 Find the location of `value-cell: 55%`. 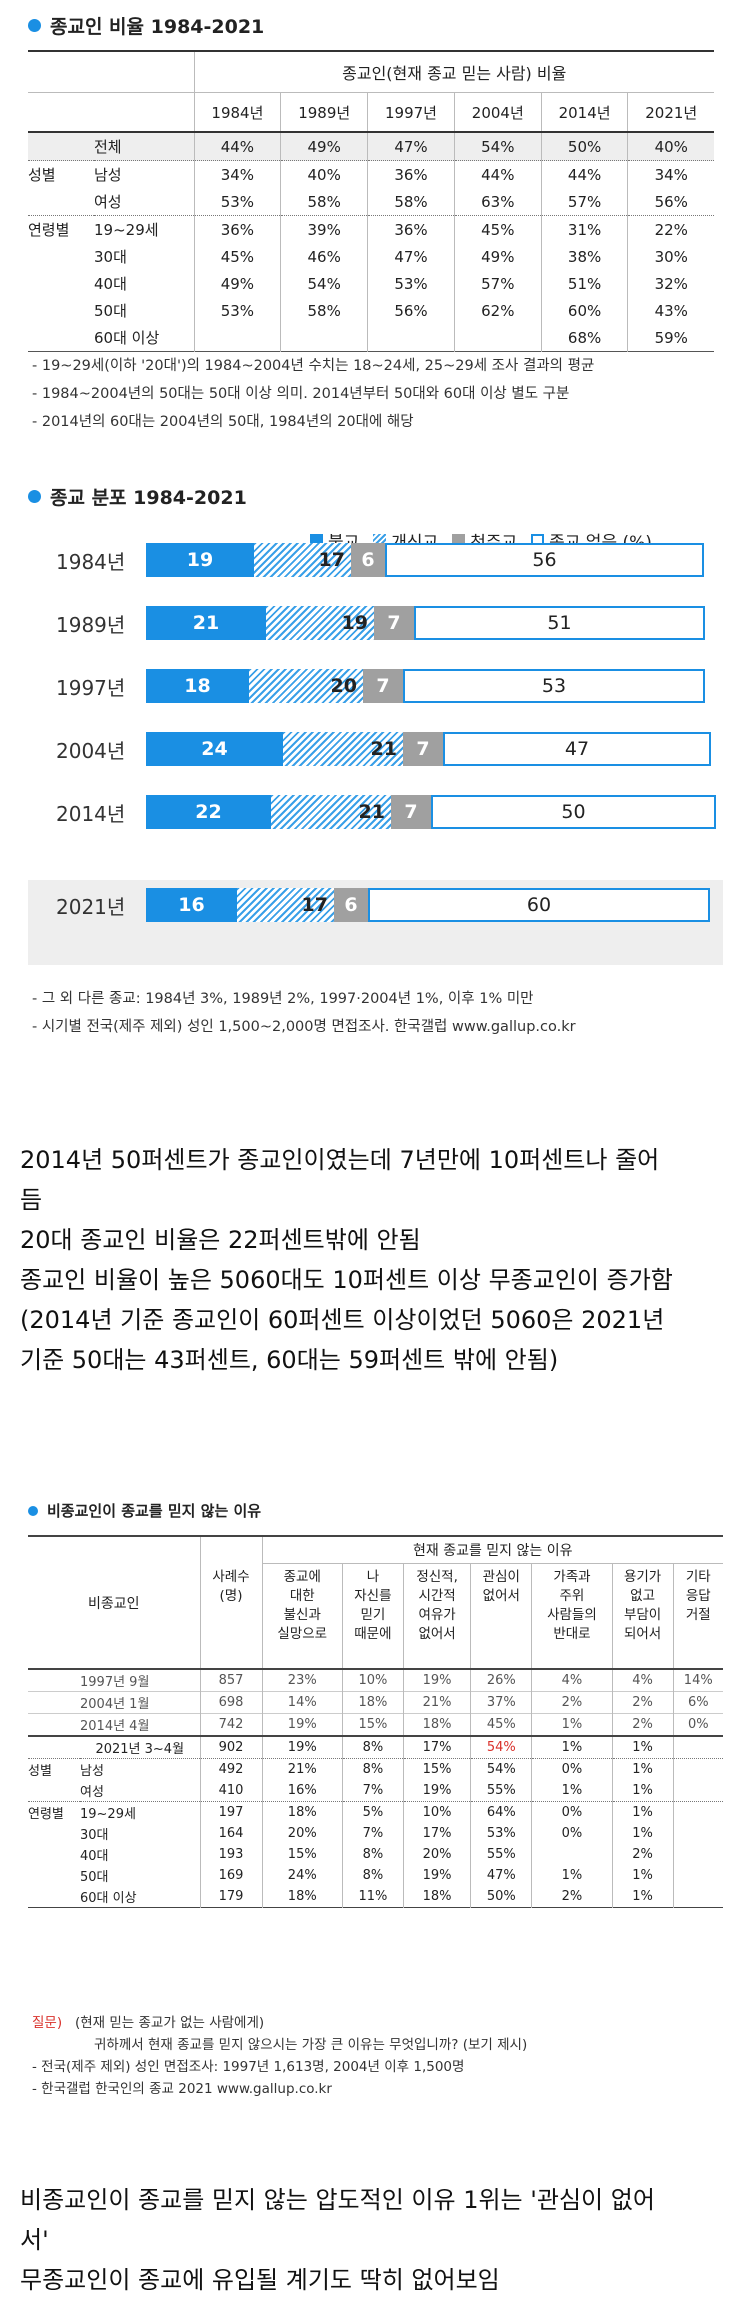

value-cell: 55% is located at coordinates (501, 1854).